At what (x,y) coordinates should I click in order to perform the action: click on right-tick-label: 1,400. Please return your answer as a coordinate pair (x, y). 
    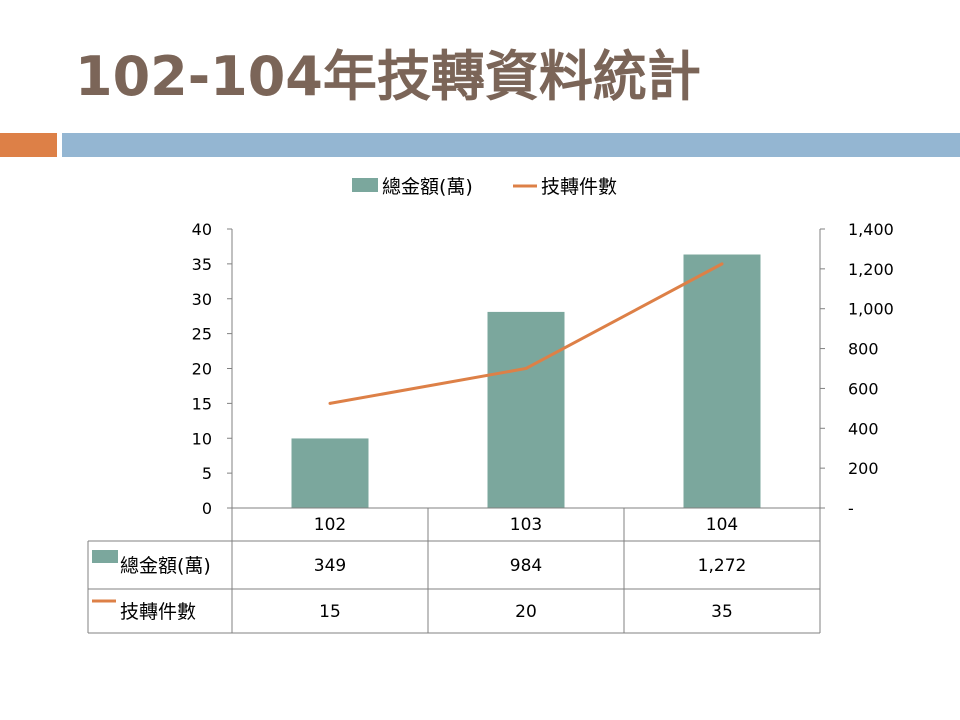
    Looking at the image, I should click on (871, 229).